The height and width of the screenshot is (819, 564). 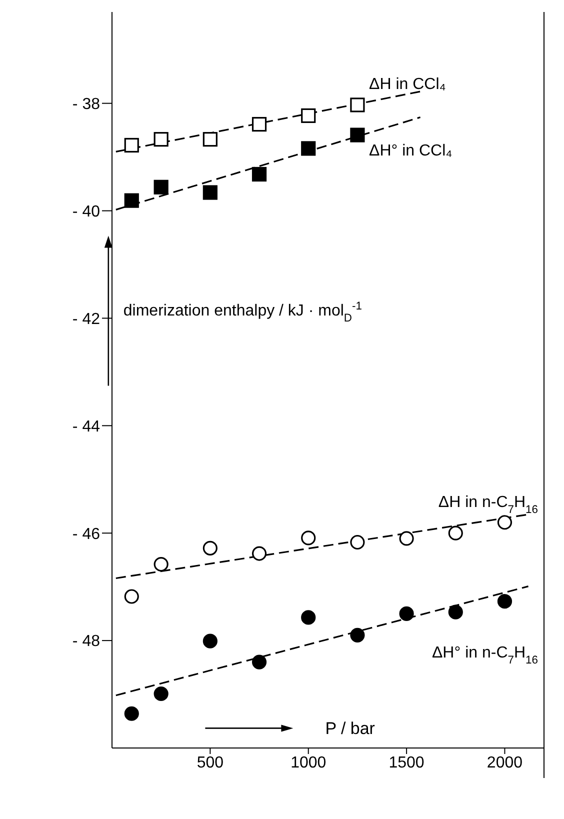 What do you see at coordinates (86, 427) in the screenshot?
I see `y-tick-label: - 44` at bounding box center [86, 427].